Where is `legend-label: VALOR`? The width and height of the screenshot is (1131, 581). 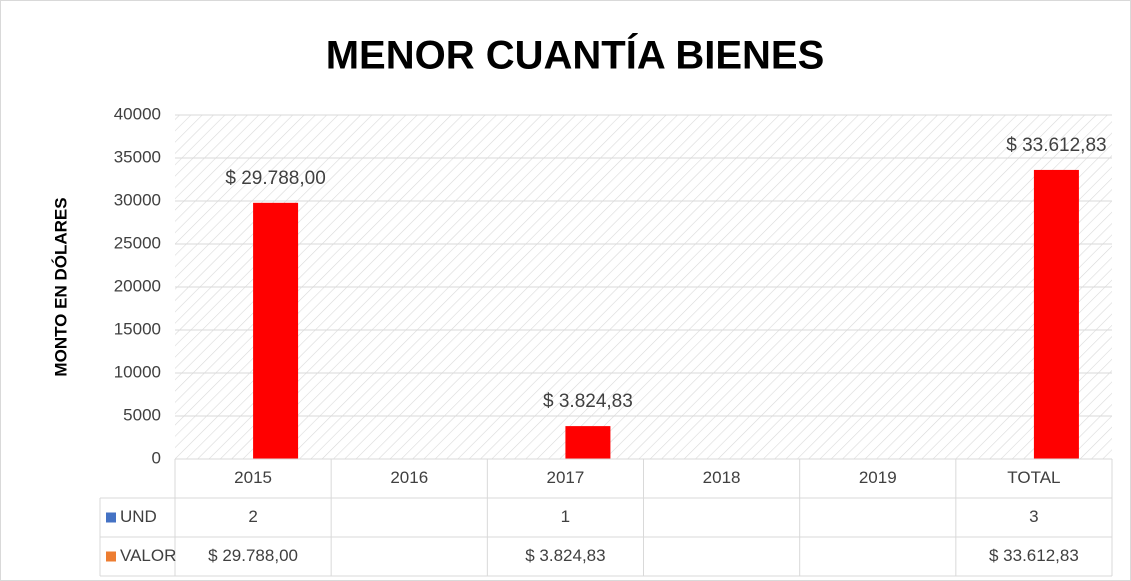
legend-label: VALOR is located at coordinates (148, 555).